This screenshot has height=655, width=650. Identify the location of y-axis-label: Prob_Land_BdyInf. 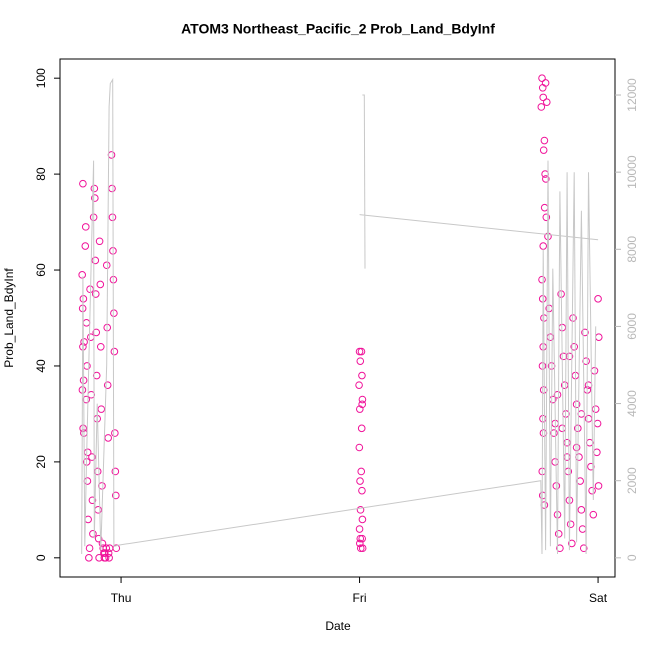
(9, 318).